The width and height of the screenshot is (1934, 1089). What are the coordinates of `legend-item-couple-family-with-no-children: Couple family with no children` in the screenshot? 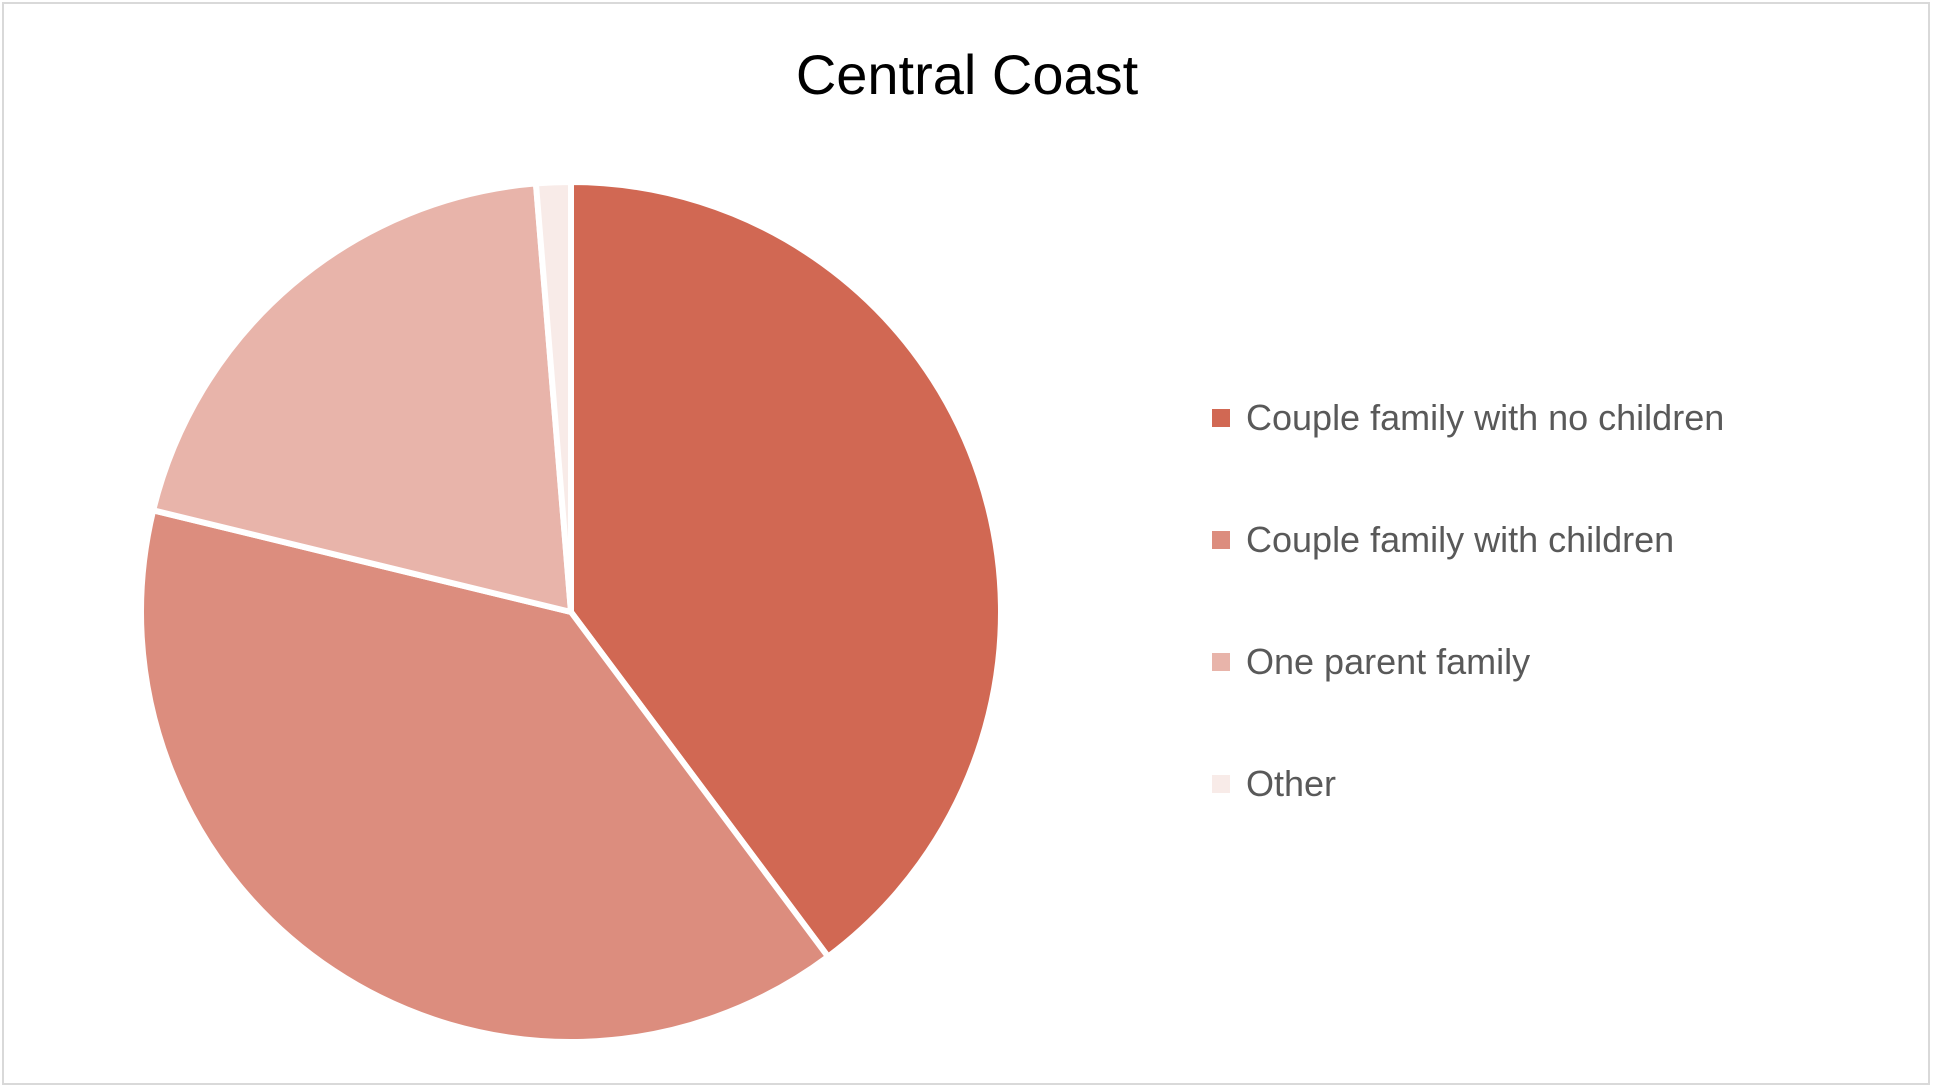 It's located at (1468, 418).